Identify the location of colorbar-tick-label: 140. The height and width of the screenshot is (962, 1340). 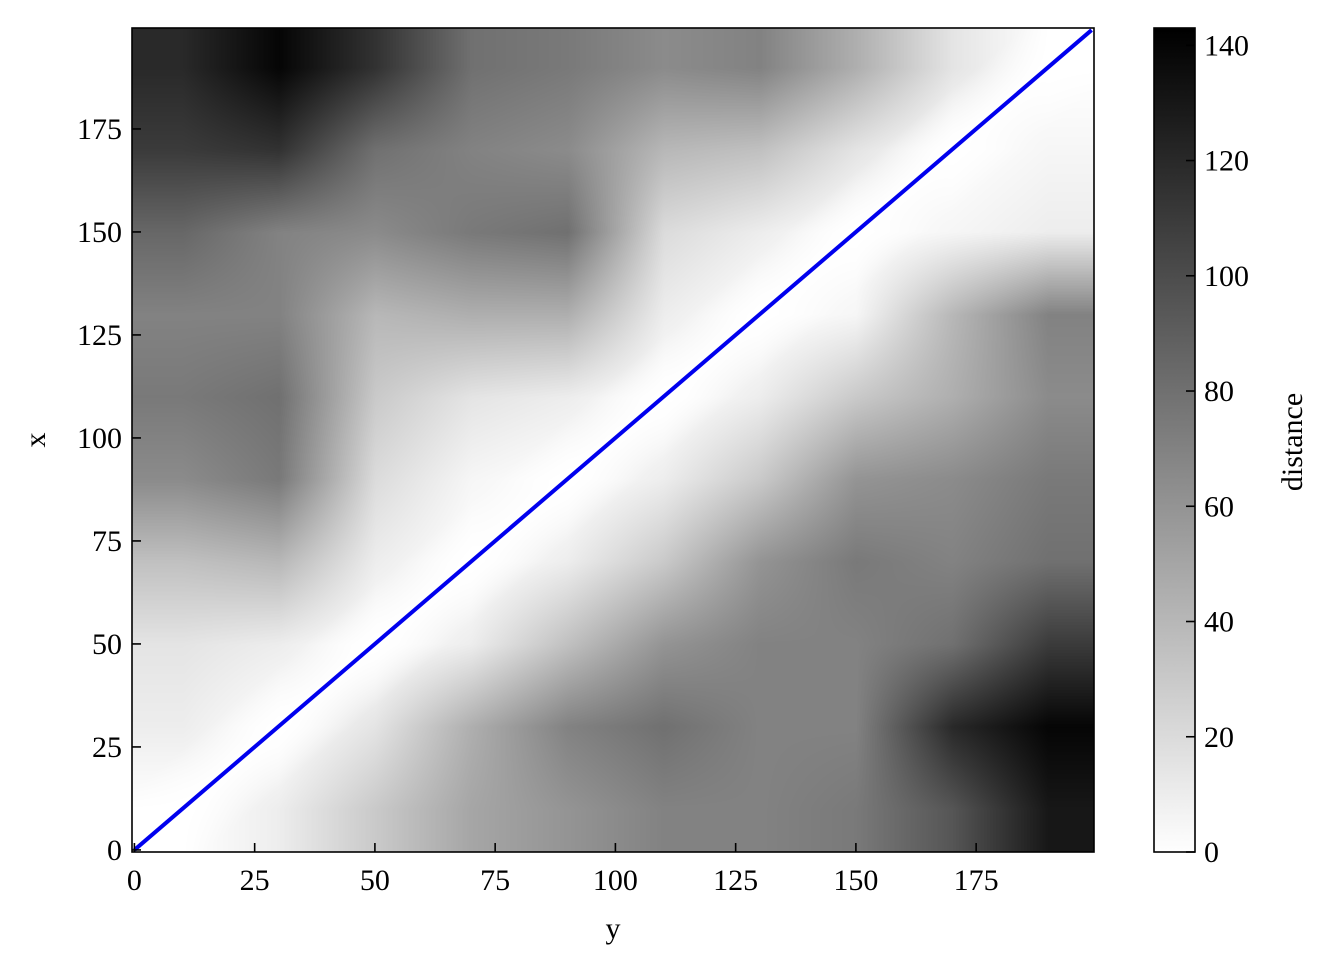
(1226, 45).